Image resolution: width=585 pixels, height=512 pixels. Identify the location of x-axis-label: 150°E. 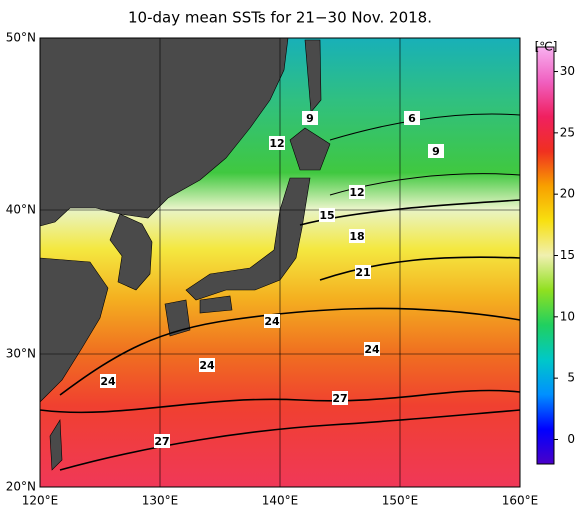
(400, 501).